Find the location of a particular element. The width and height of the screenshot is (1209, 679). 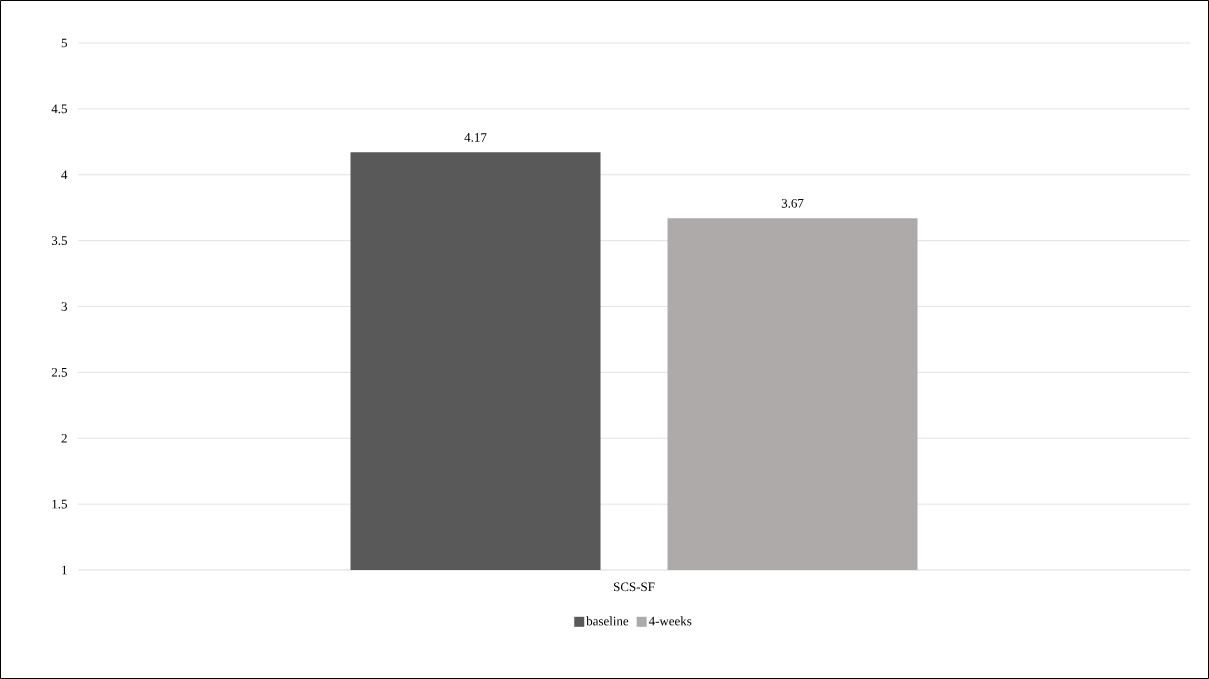

legend-label: baseline is located at coordinates (607, 621).